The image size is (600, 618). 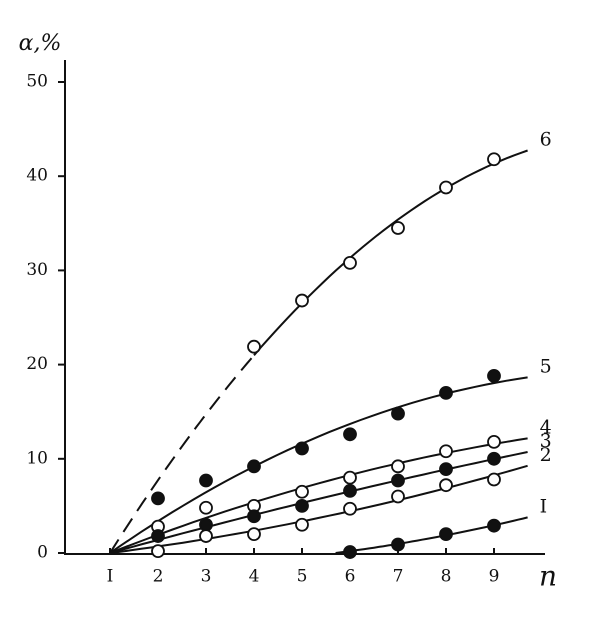 What do you see at coordinates (182, 454) in the screenshot?
I see `fit-curve-dashed` at bounding box center [182, 454].